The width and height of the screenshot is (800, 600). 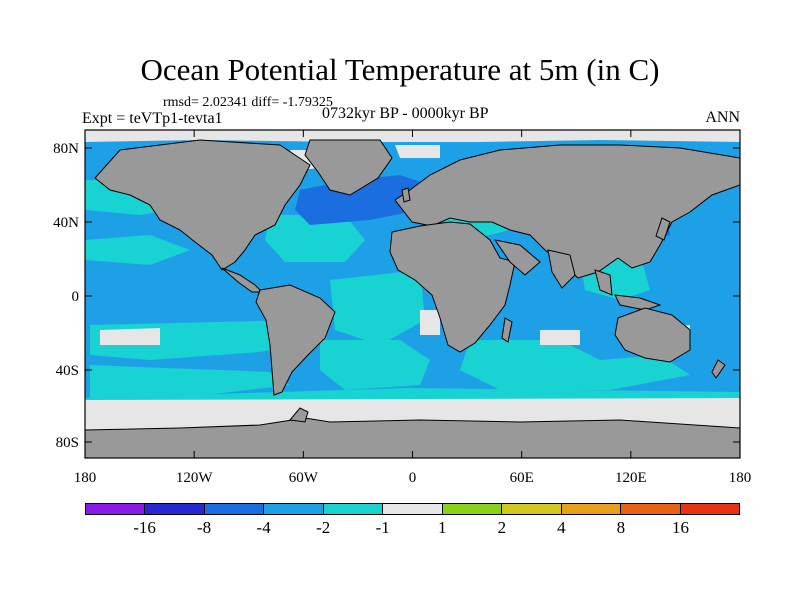 I want to click on chart-title: Ocean Potential Temperature at 5m (in C), so click(x=400, y=69).